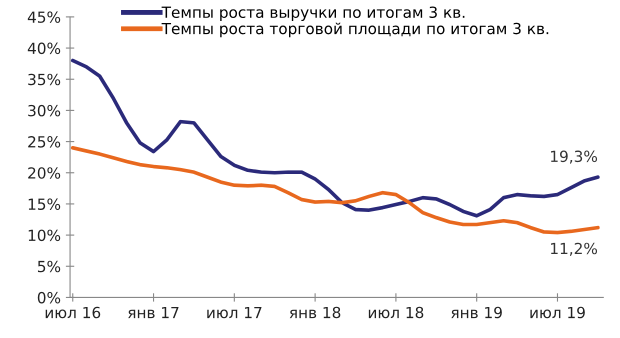 This screenshot has width=620, height=338. Describe the element at coordinates (574, 157) in the screenshot. I see `data-label: 19,3%` at that location.